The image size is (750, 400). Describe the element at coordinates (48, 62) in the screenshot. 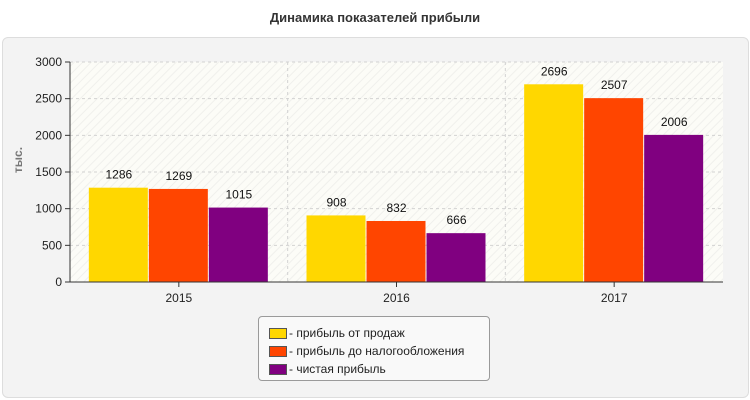

I see `y-tick-label: 3000` at that location.